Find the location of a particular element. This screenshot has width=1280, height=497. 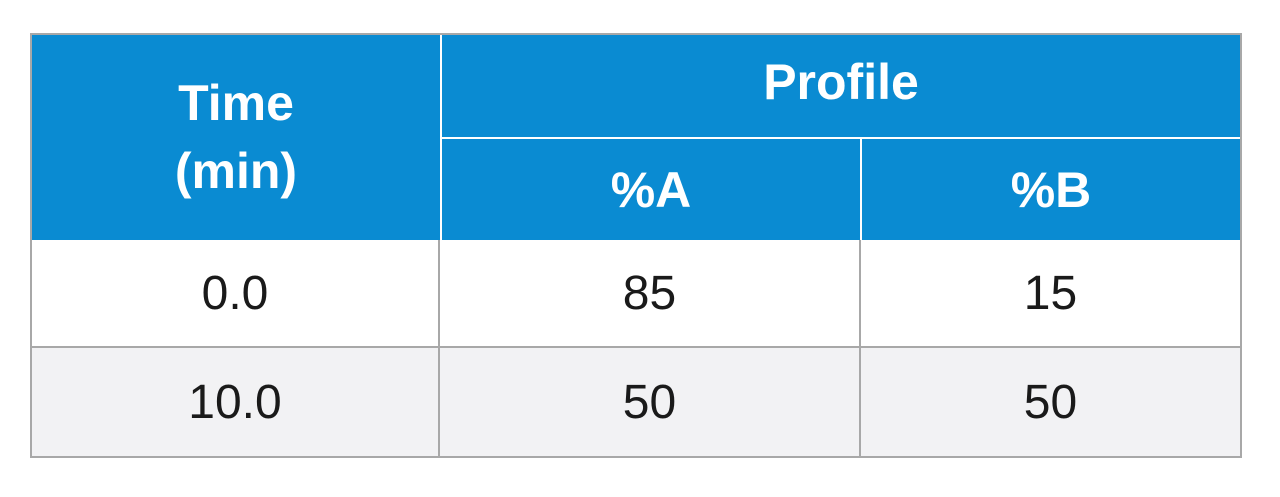

header-time: Time (min) is located at coordinates (236, 137).